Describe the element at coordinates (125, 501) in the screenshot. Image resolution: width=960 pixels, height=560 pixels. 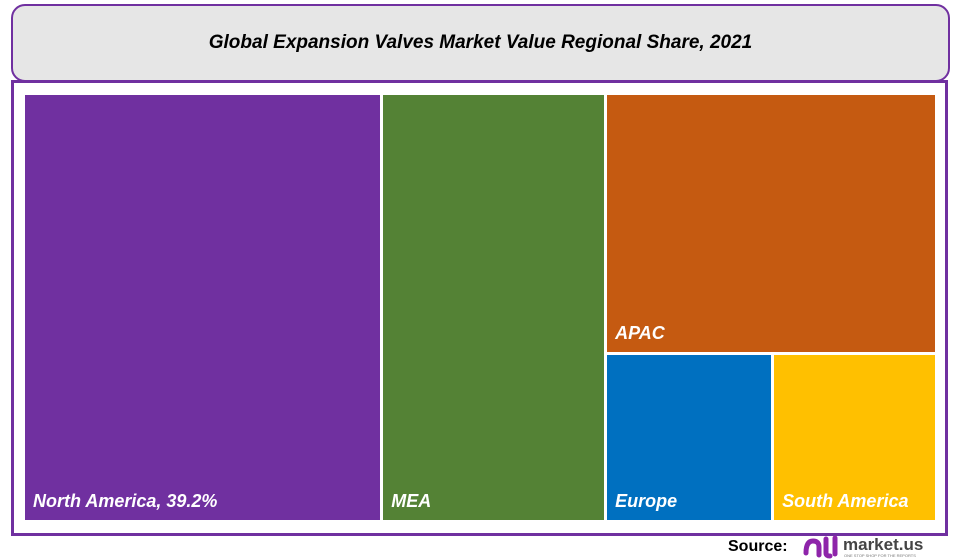
I see `tile-label: North America, 39.2%` at that location.